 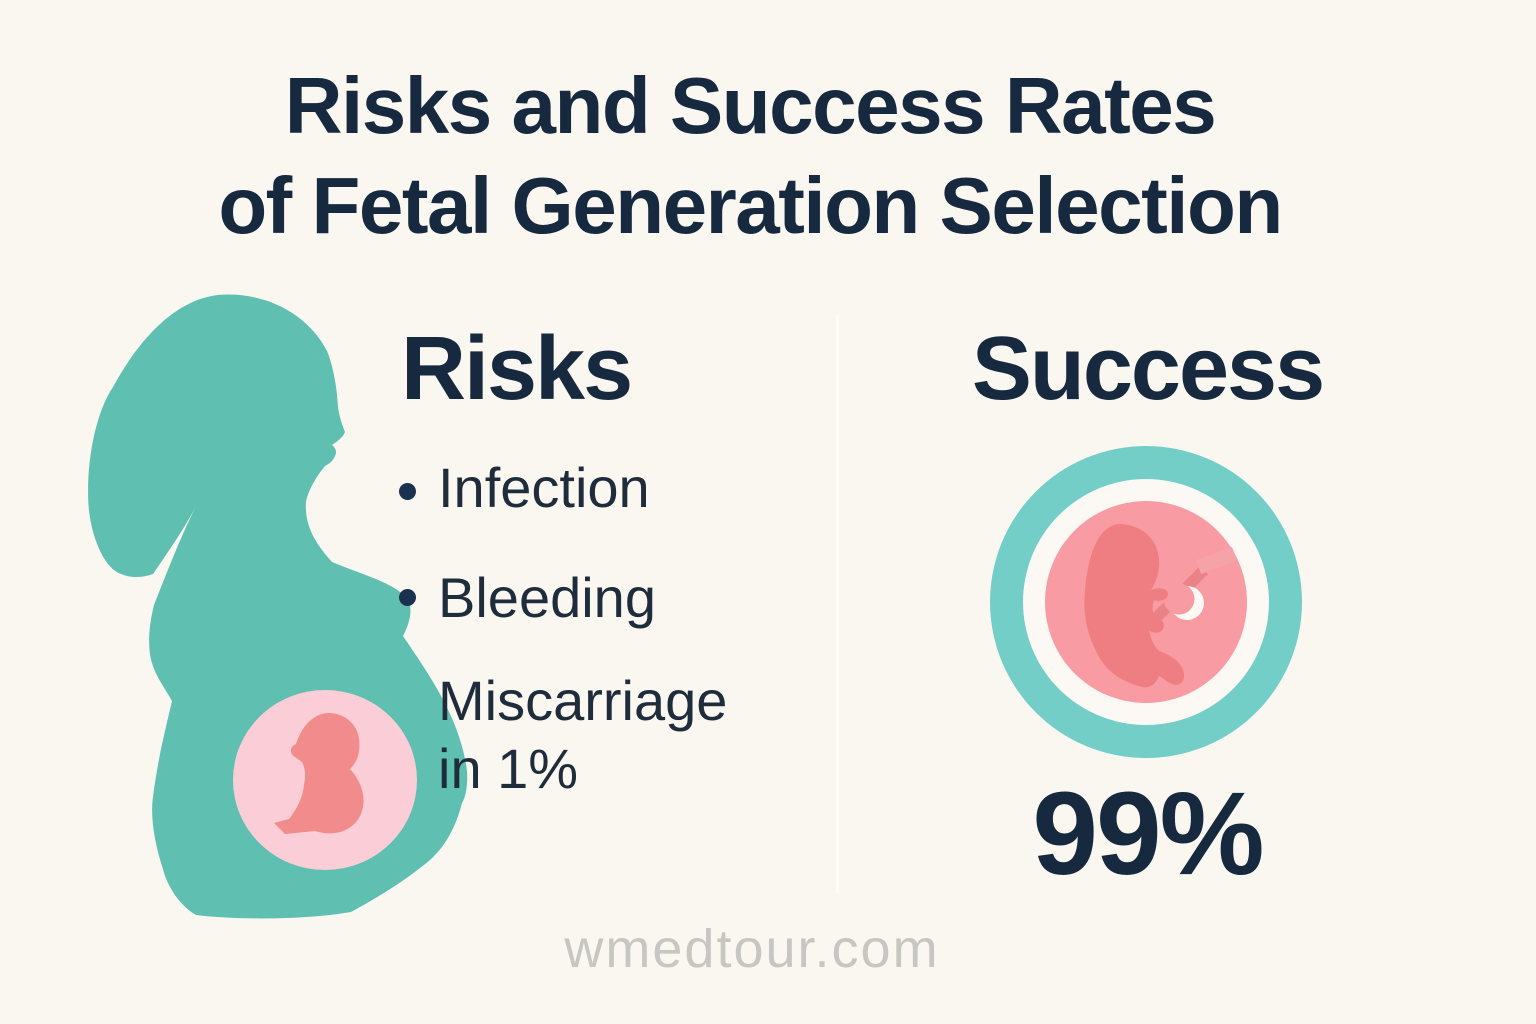 I want to click on polar-body-crescent-mask, so click(x=1179, y=599).